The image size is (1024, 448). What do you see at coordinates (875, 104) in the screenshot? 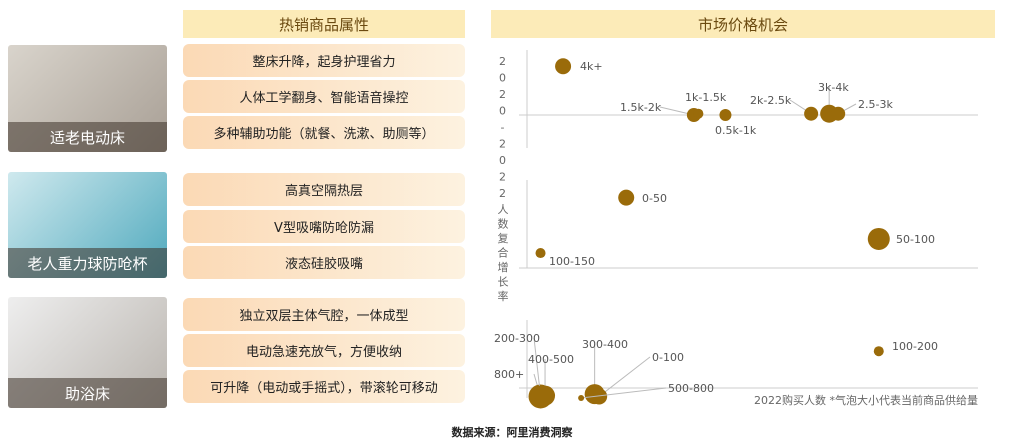
I see `bubble-label: 2.5-3k` at bounding box center [875, 104].